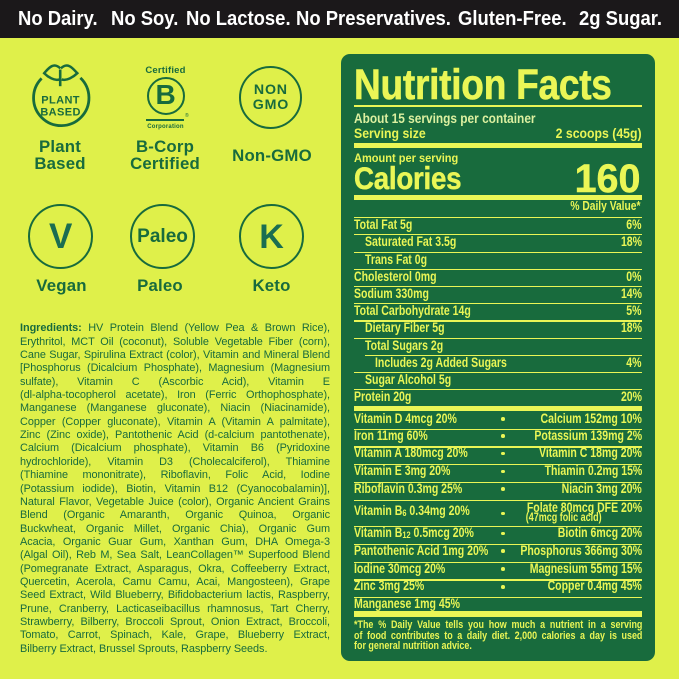 Image resolution: width=679 pixels, height=679 pixels. What do you see at coordinates (60, 113) in the screenshot?
I see `svg-text: BASED` at bounding box center [60, 113].